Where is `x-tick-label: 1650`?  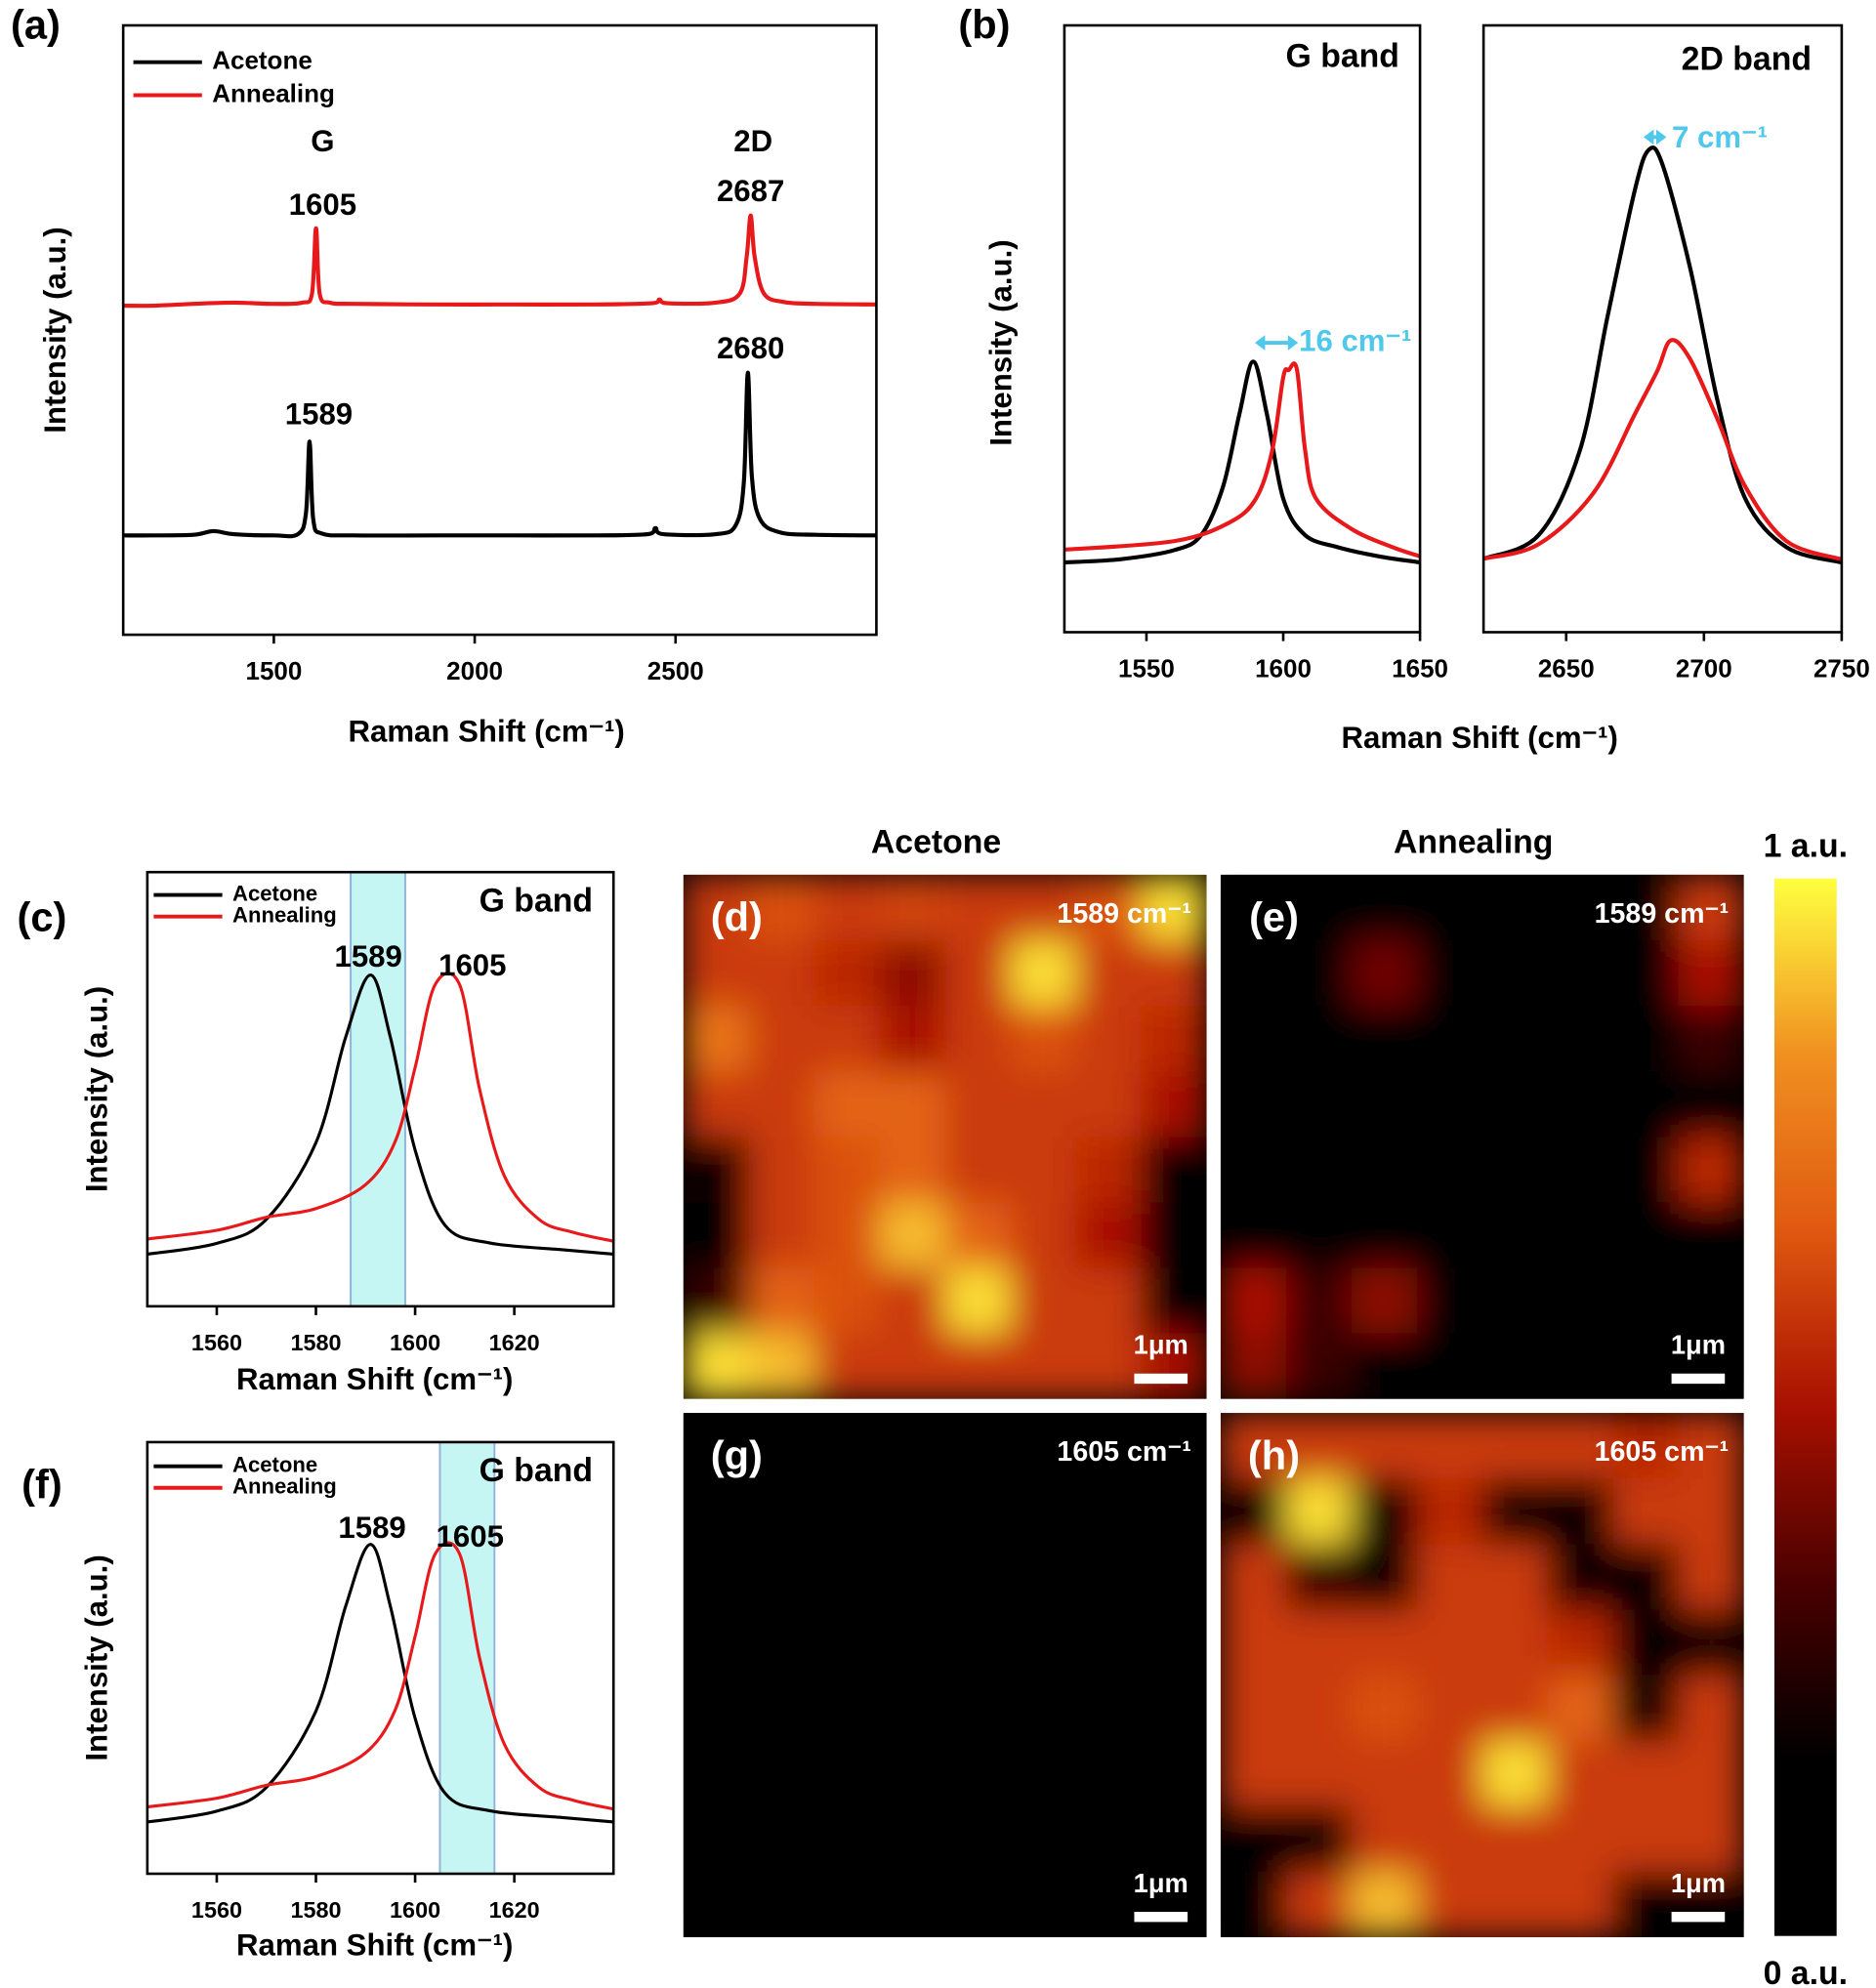 x-tick-label: 1650 is located at coordinates (1420, 668).